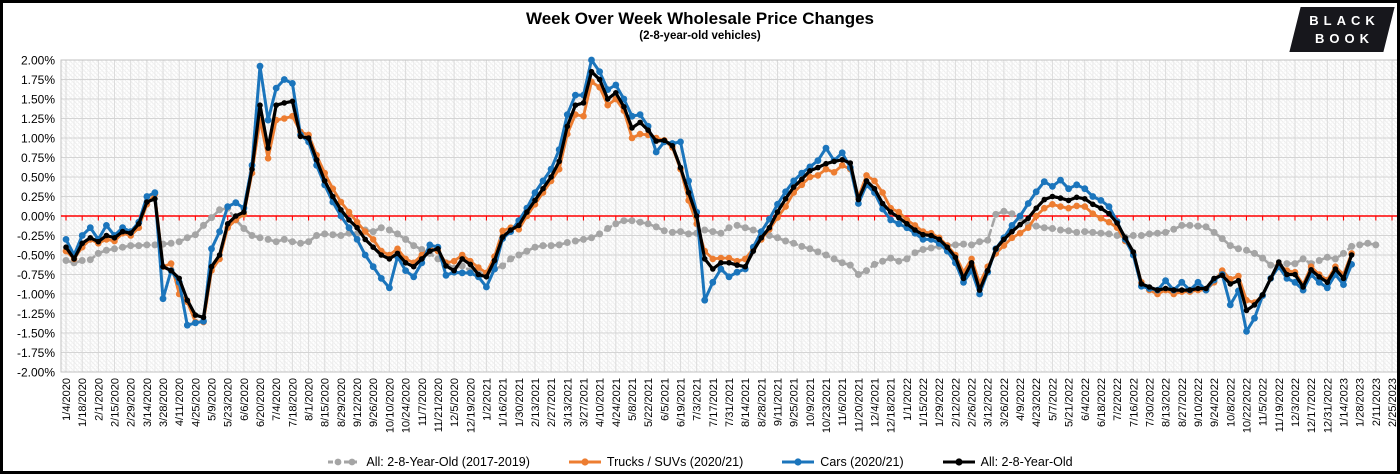 Image resolution: width=1400 pixels, height=474 pixels. I want to click on svg-text: 9/26/2020, so click(374, 402).